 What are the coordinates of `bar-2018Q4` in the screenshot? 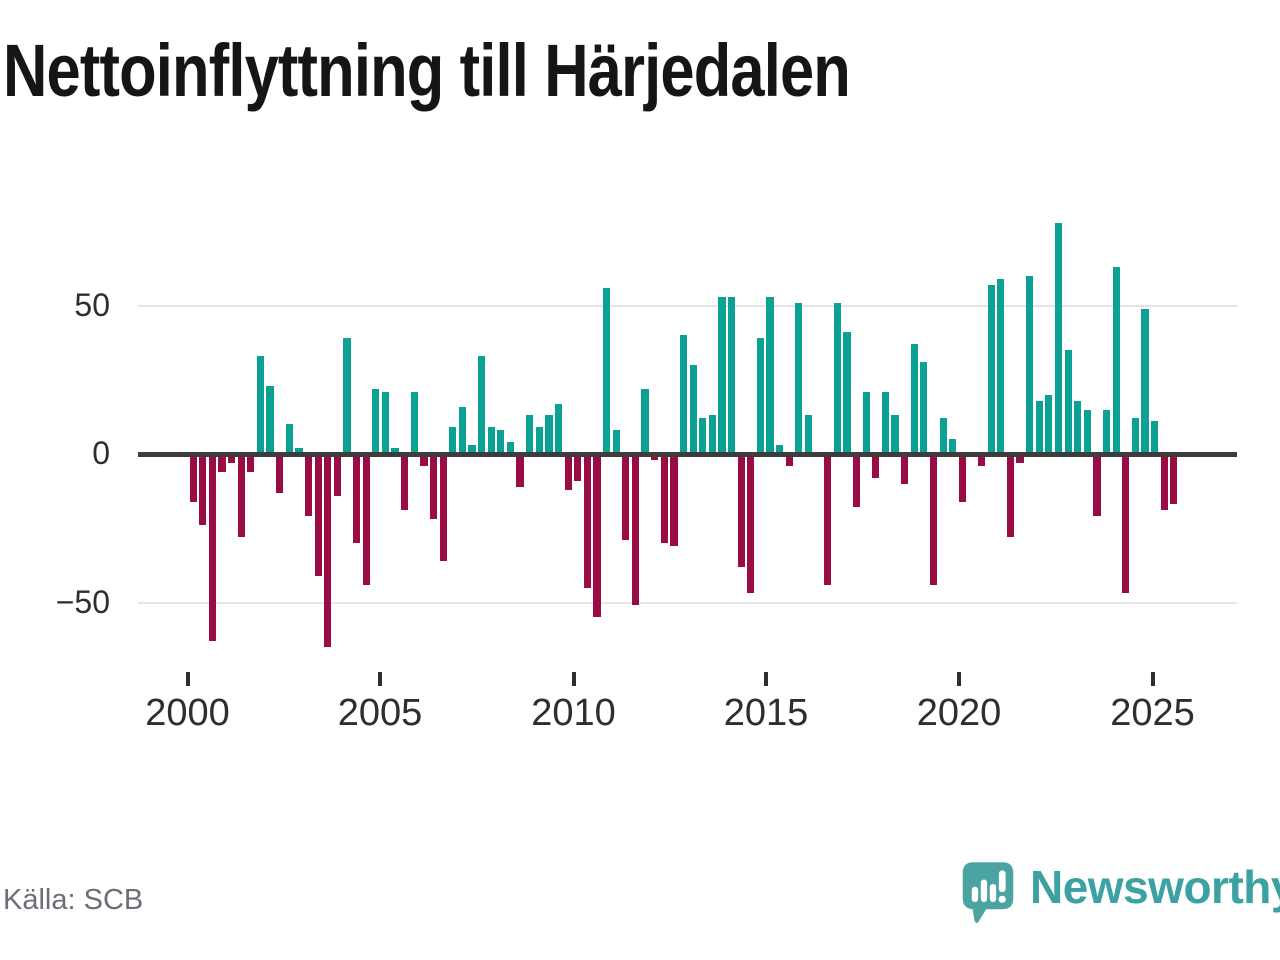 It's located at (914, 399).